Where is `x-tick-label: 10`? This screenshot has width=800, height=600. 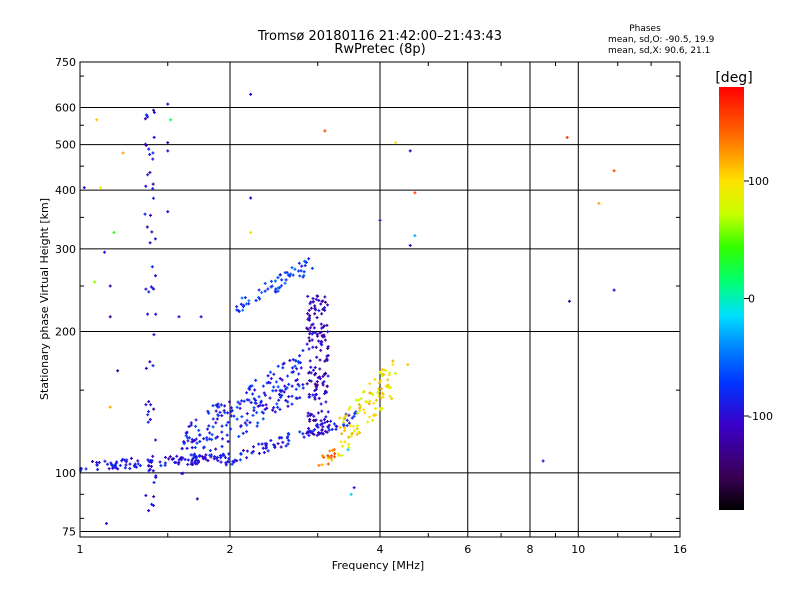
x-tick-label: 10 is located at coordinates (578, 549).